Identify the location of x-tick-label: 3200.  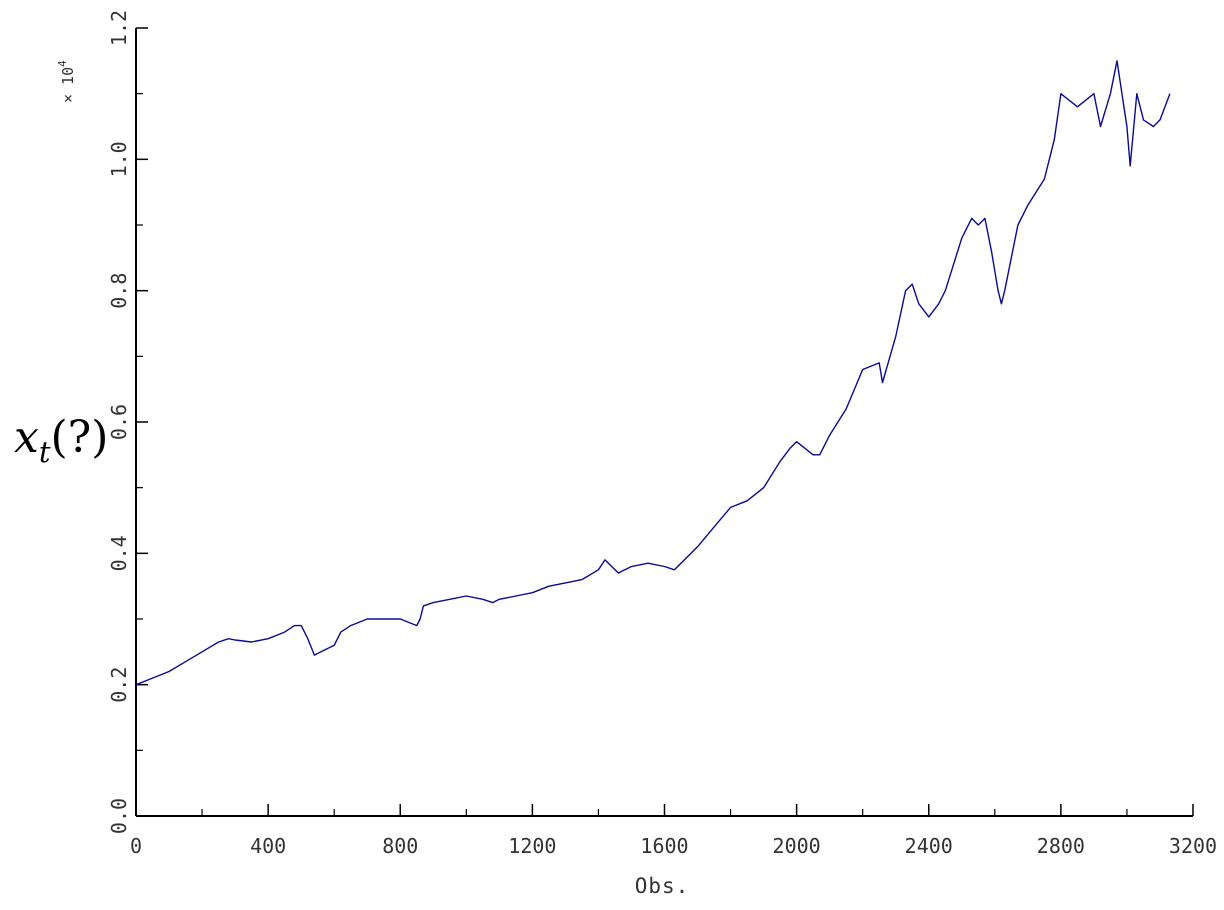
(1193, 846).